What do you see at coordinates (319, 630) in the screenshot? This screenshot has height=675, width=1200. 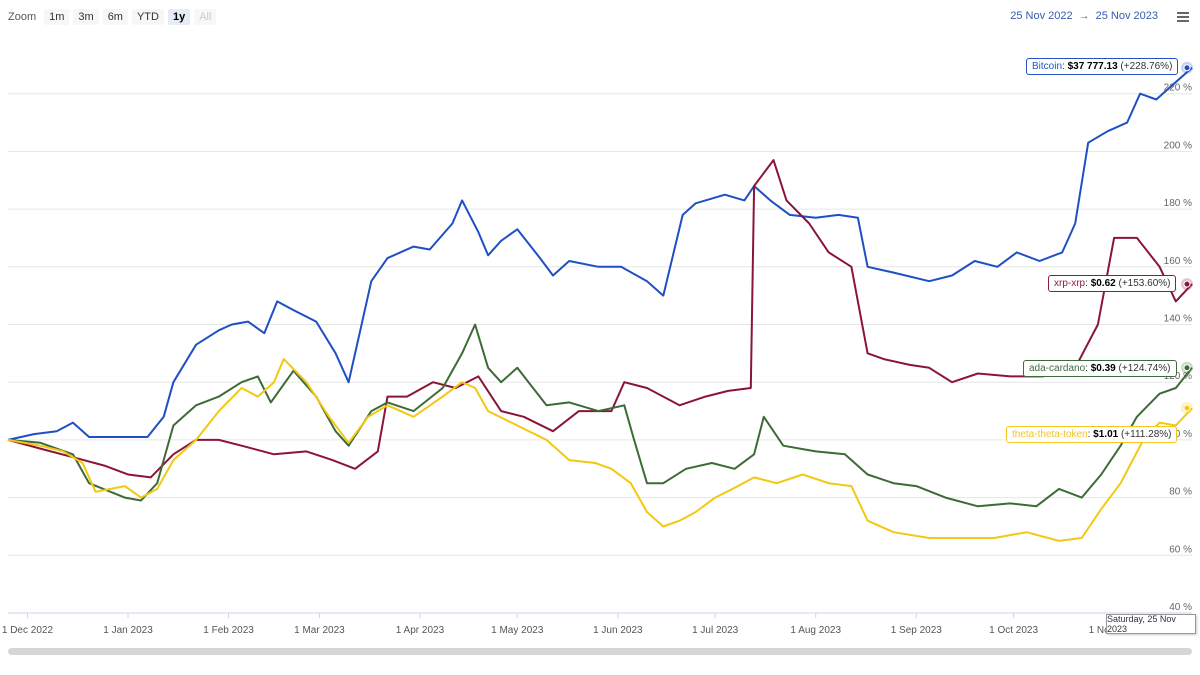 I see `x-tick-label: 1 Mar 2023` at bounding box center [319, 630].